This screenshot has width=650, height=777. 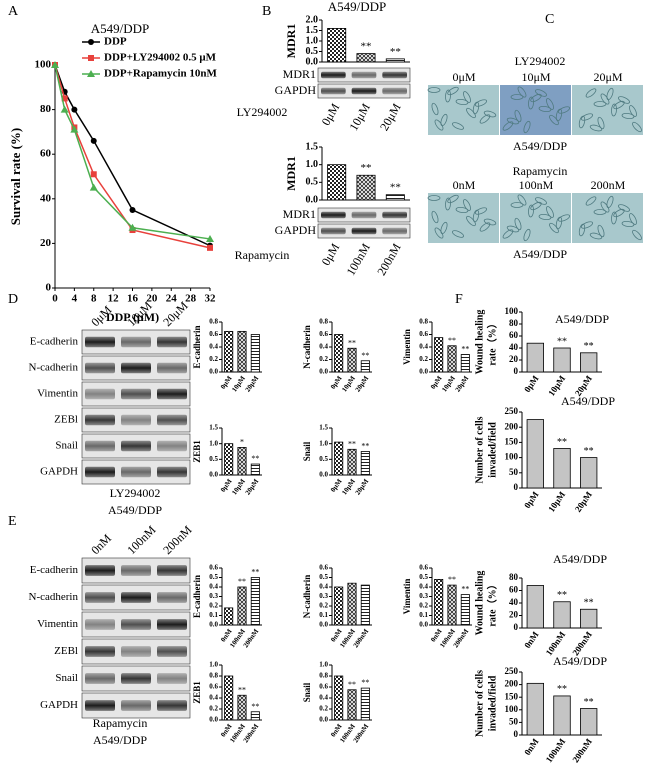 I want to click on blot-column-label: 200nM, so click(x=389, y=259).